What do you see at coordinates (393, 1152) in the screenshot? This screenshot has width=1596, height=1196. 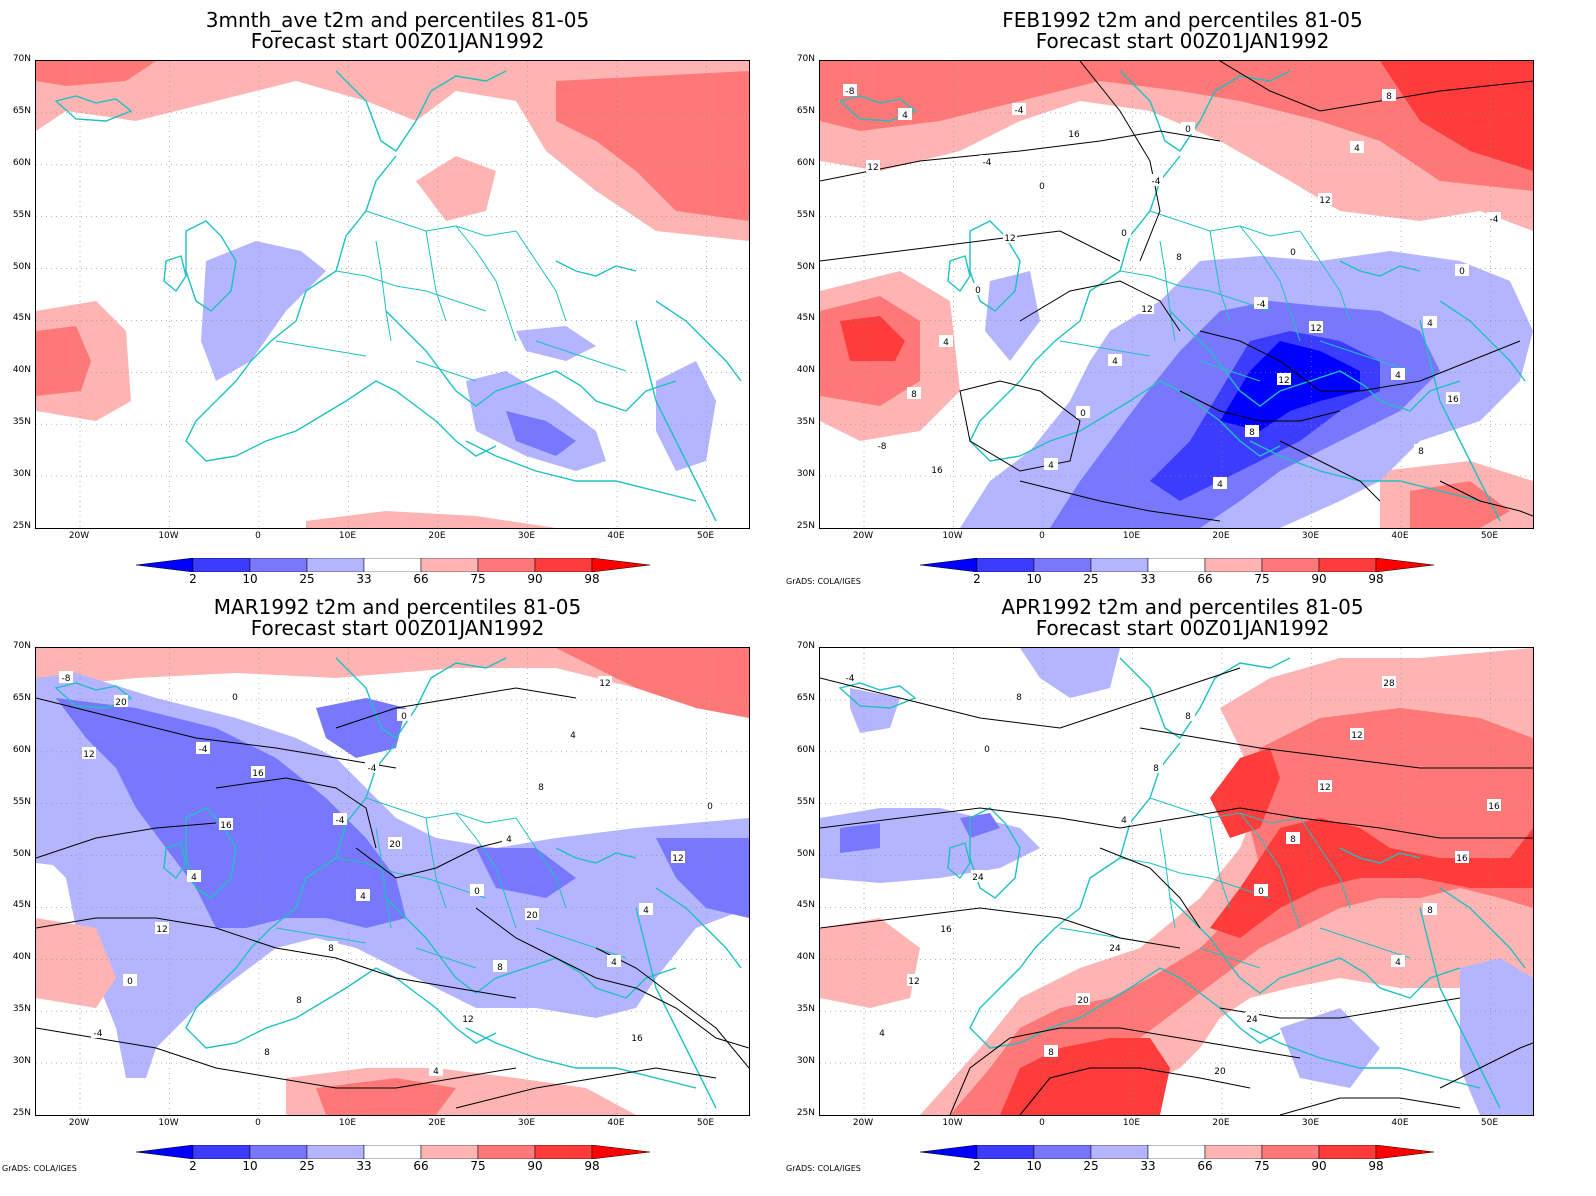 I see `colorbar` at bounding box center [393, 1152].